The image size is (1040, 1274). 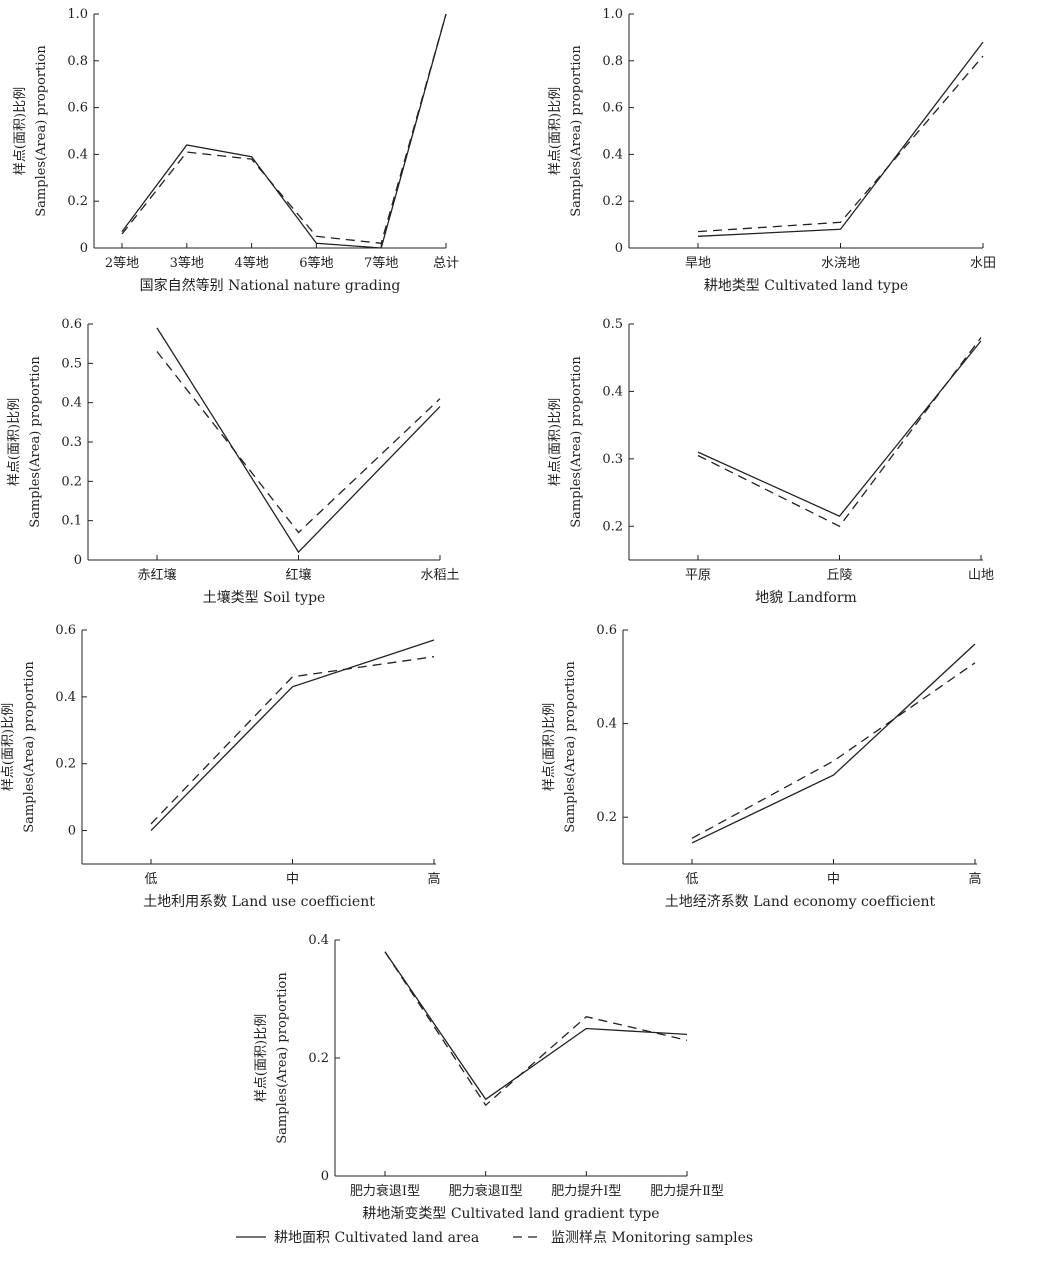 I want to click on x-axis-label: 耕地类型 Cultivated land type, so click(x=806, y=285).